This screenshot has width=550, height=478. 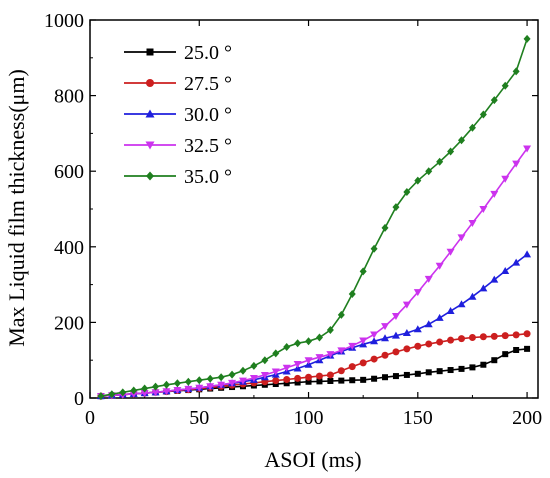 I want to click on legend-label: 32.5 °, so click(x=208, y=146).